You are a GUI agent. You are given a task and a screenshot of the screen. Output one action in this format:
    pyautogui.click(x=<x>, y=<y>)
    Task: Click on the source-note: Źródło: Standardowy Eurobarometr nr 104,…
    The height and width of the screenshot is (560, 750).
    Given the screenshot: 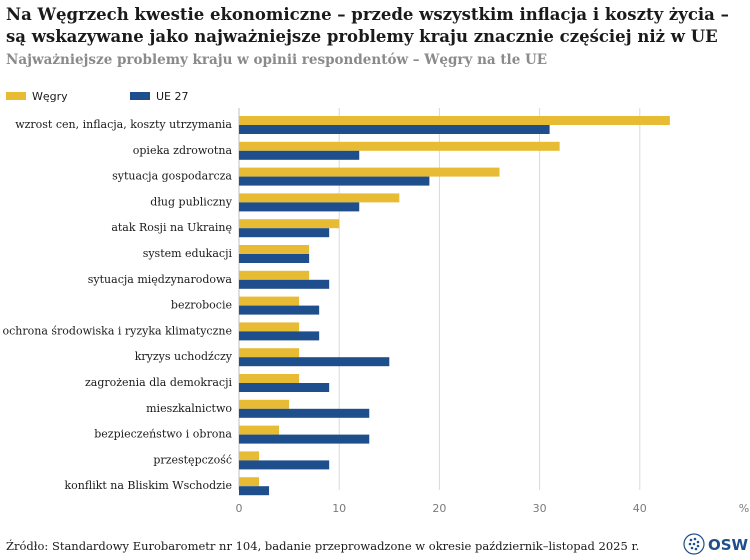 What is the action you would take?
    pyautogui.click(x=323, y=546)
    